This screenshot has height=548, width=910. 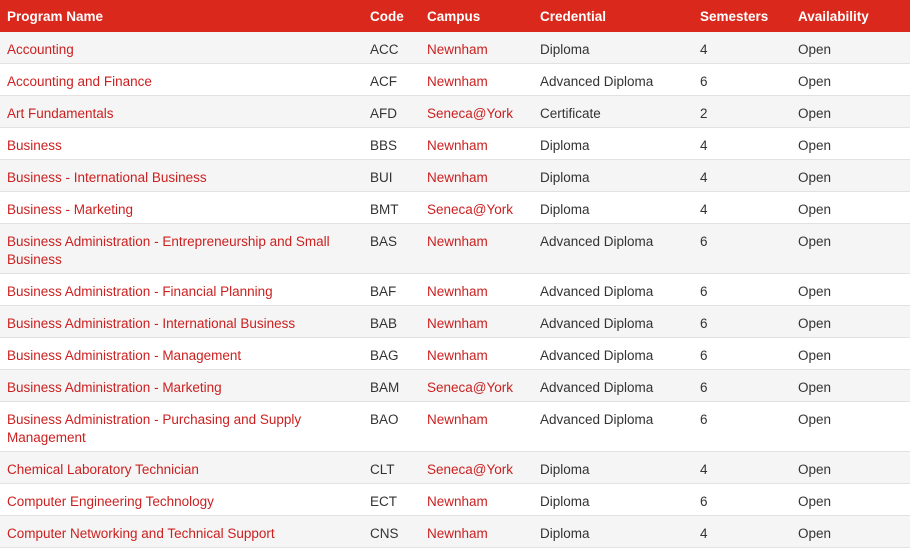 I want to click on program-name-cell: Art Fundamentals, so click(x=181, y=111).